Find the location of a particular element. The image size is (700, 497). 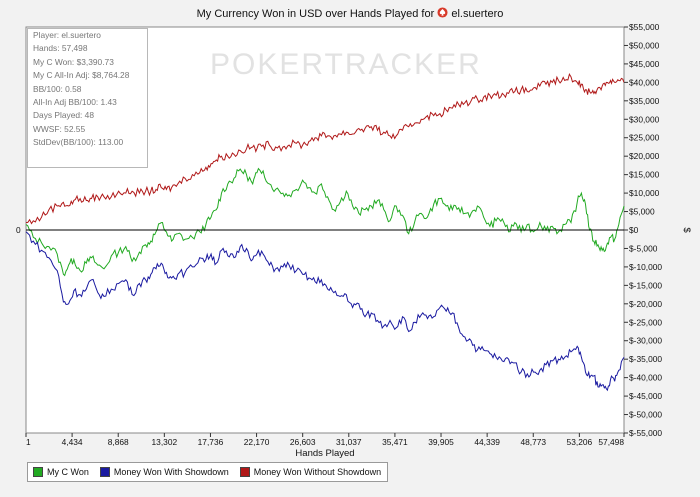

player-name: el.suertero is located at coordinates (477, 14).